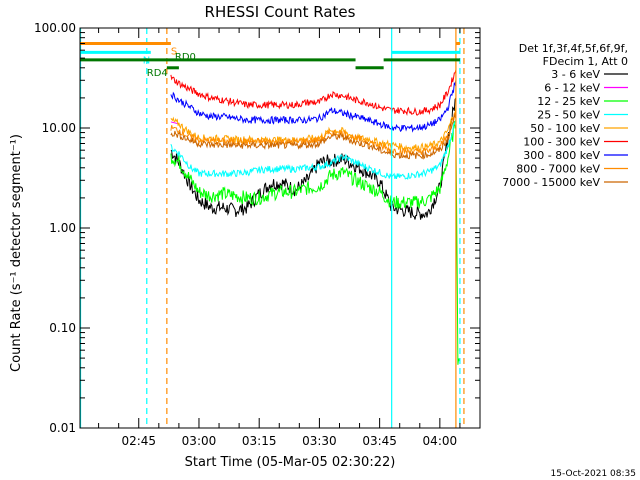  Describe the element at coordinates (138, 441) in the screenshot. I see `x-tick-label: 02:45` at that location.